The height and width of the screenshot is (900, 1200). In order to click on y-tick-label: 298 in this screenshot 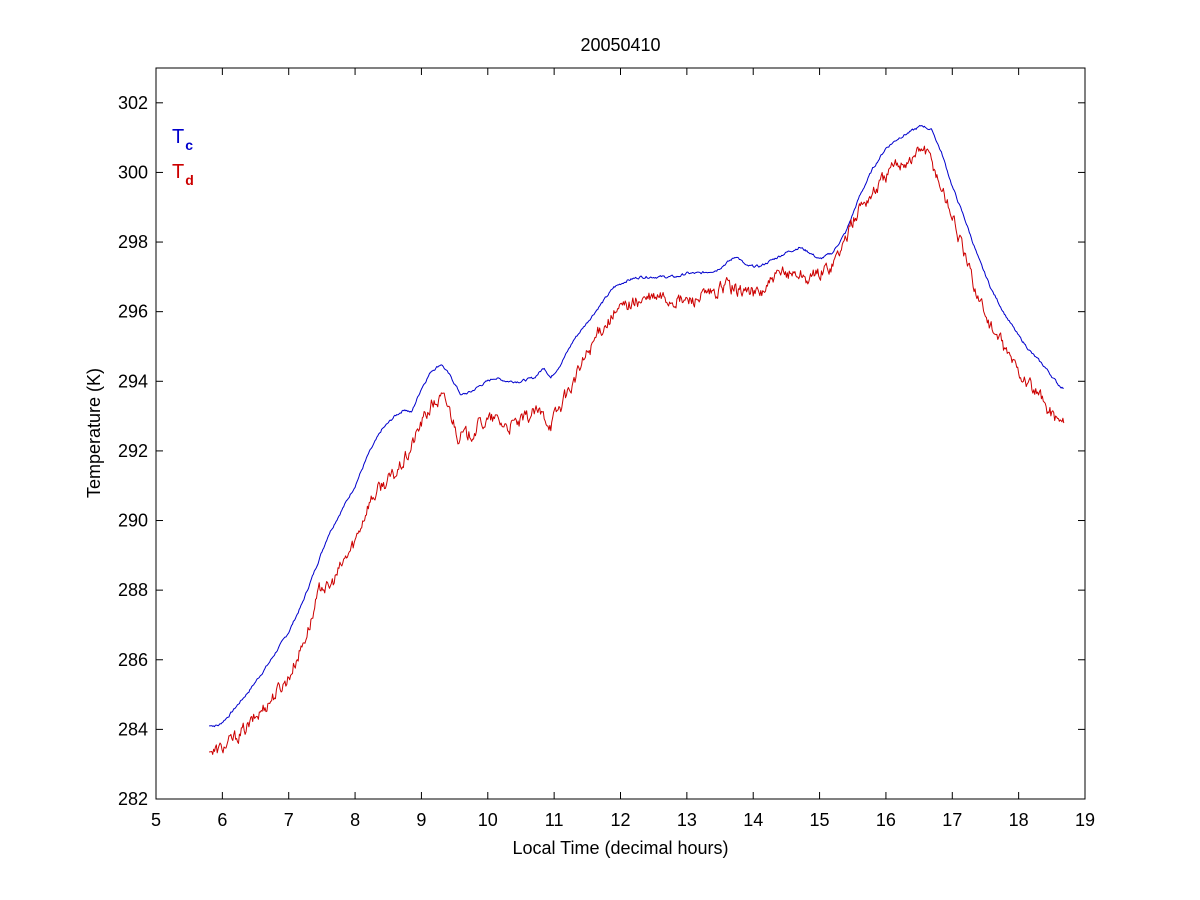, I will do `click(133, 242)`.